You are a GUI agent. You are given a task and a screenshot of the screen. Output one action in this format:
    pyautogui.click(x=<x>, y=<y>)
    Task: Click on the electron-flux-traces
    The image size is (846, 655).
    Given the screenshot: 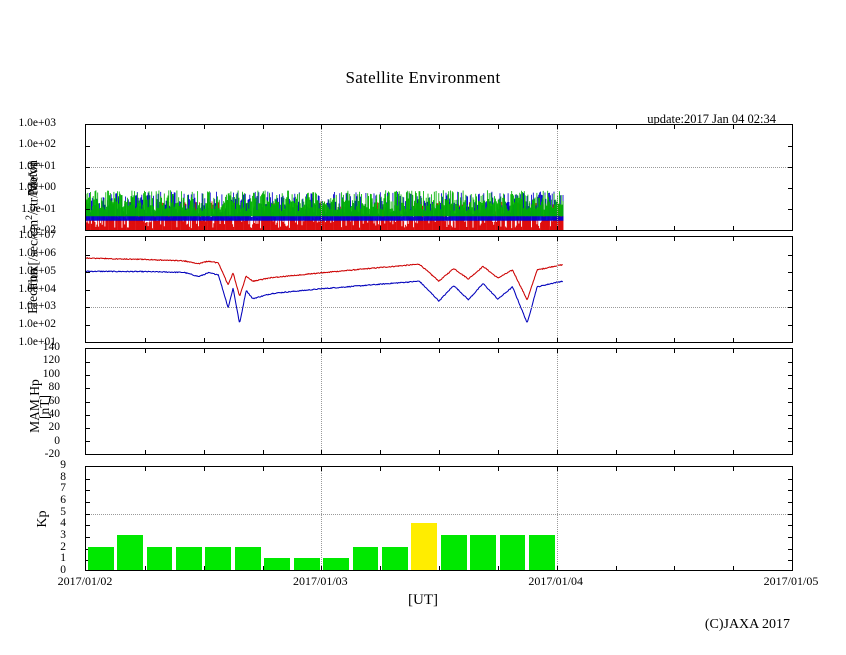 What is the action you would take?
    pyautogui.click(x=325, y=290)
    